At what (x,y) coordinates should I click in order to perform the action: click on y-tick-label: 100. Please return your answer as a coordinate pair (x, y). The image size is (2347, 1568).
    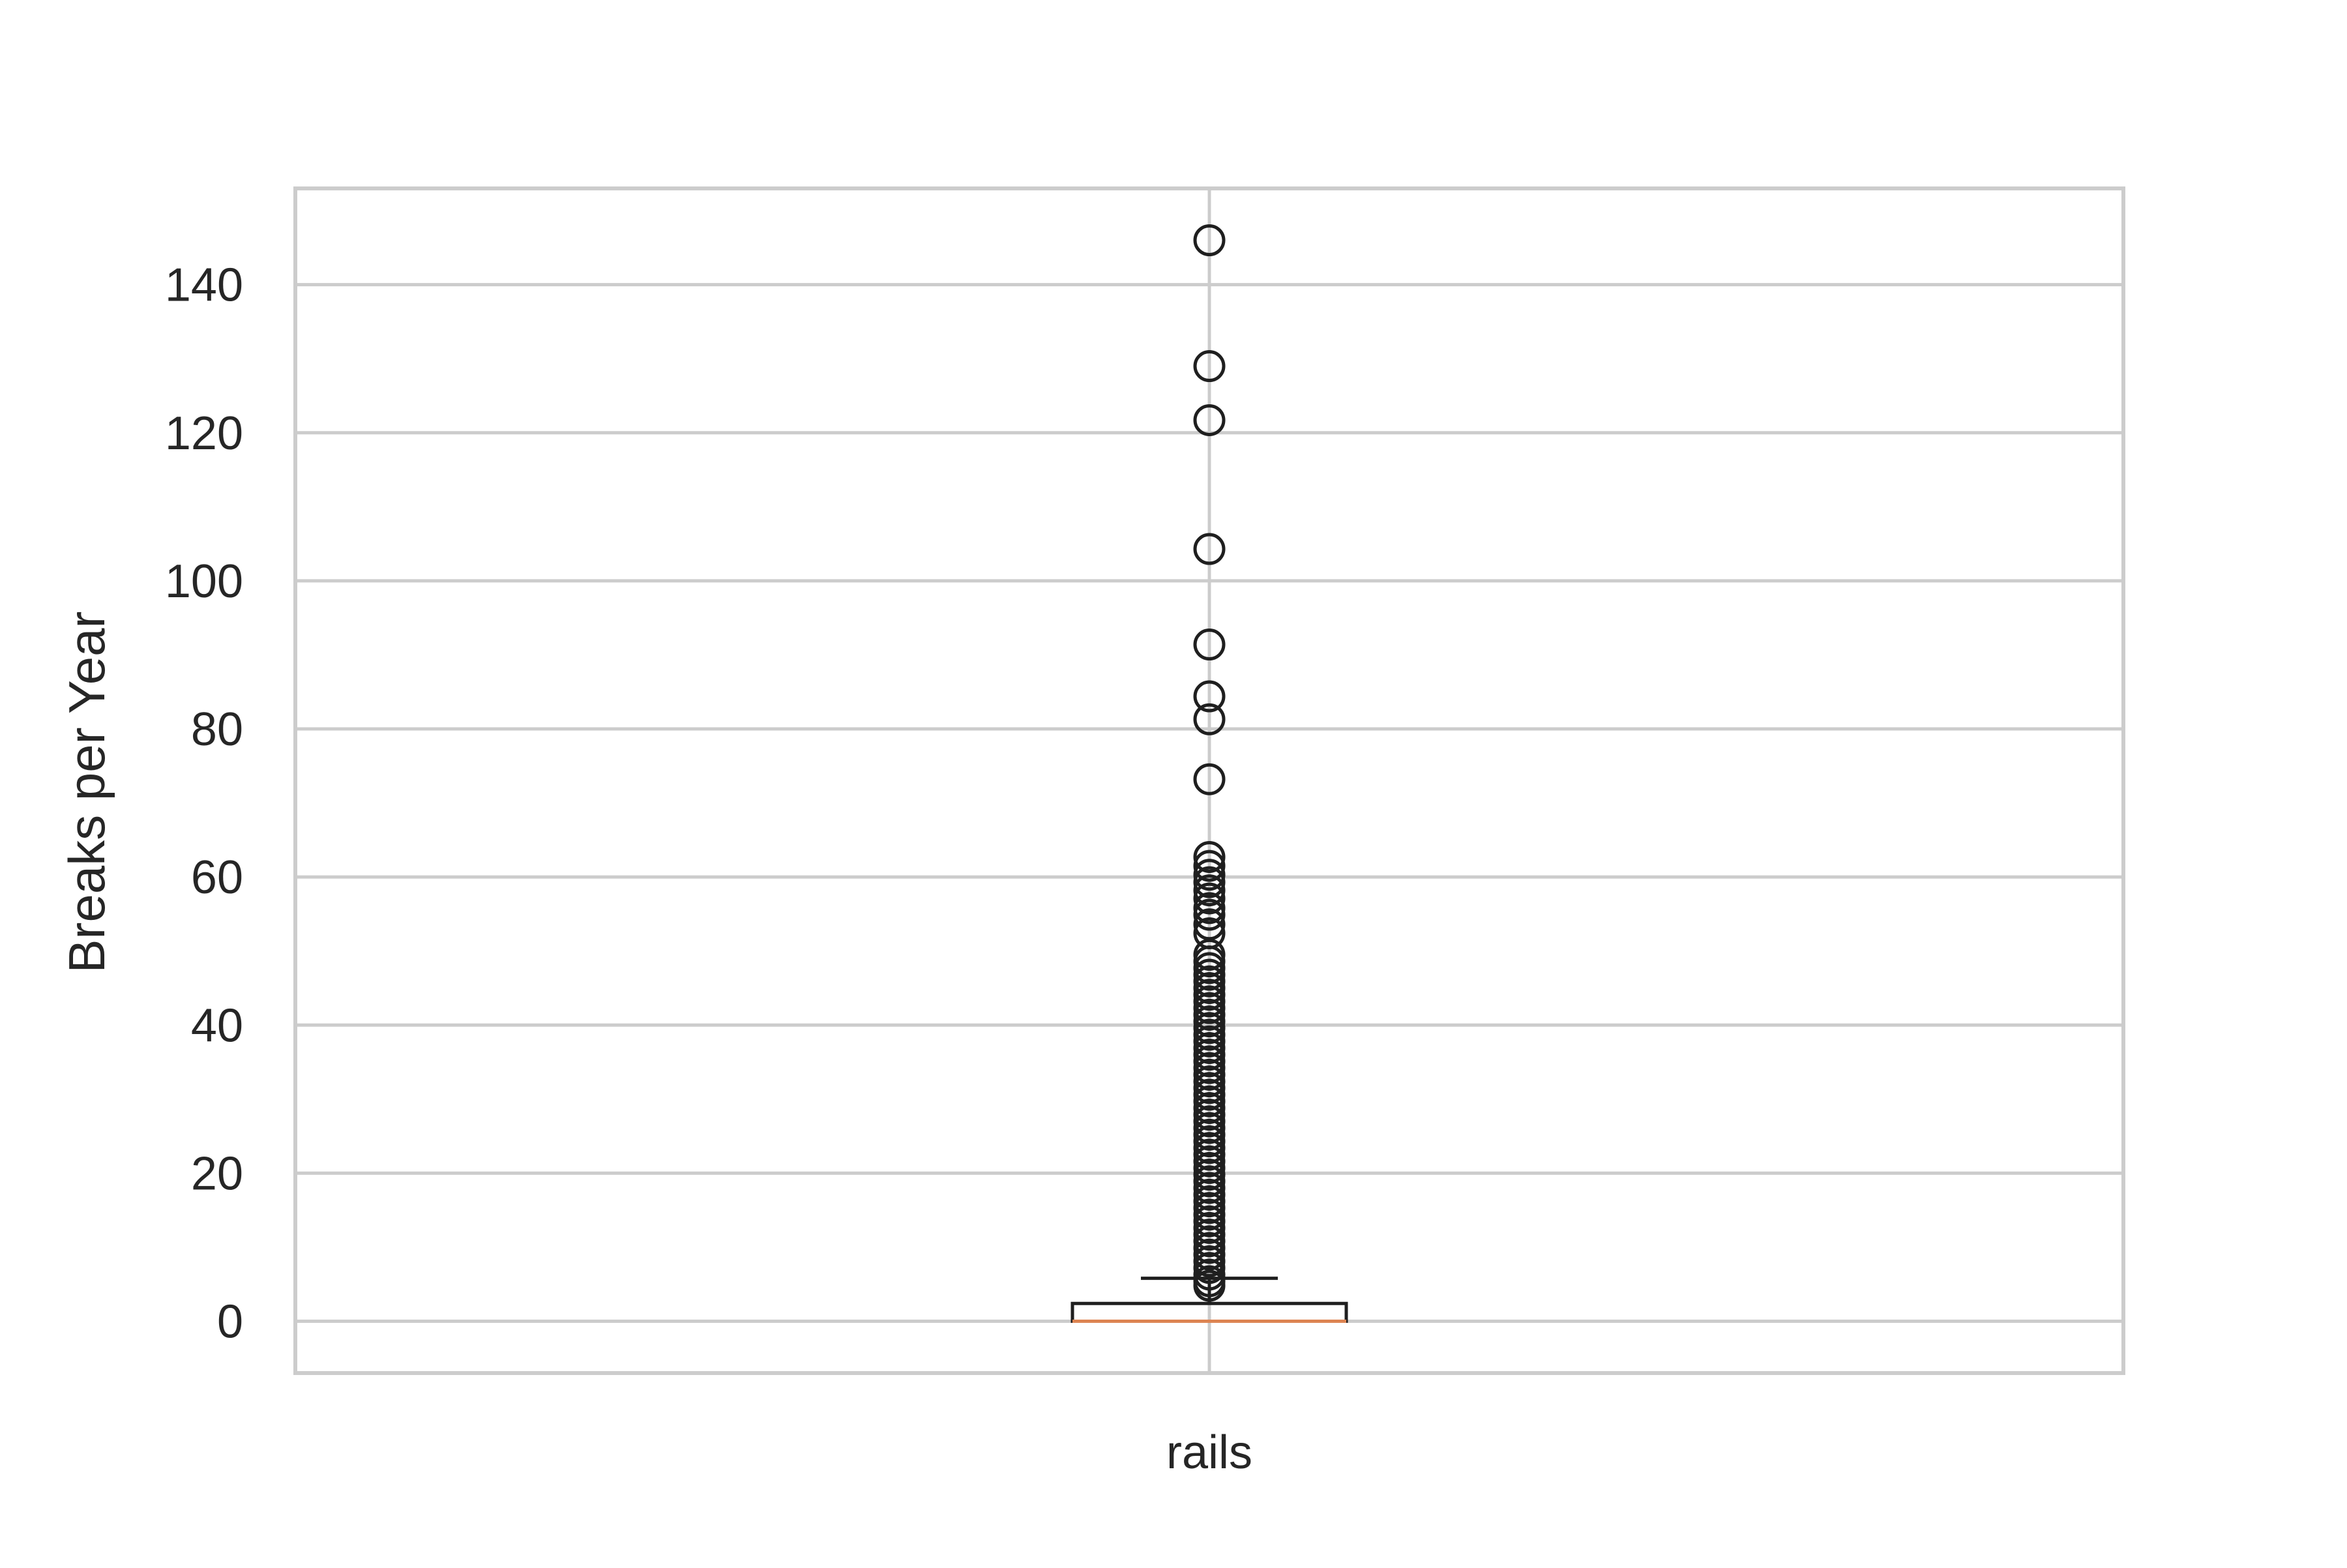
    Looking at the image, I should click on (204, 582).